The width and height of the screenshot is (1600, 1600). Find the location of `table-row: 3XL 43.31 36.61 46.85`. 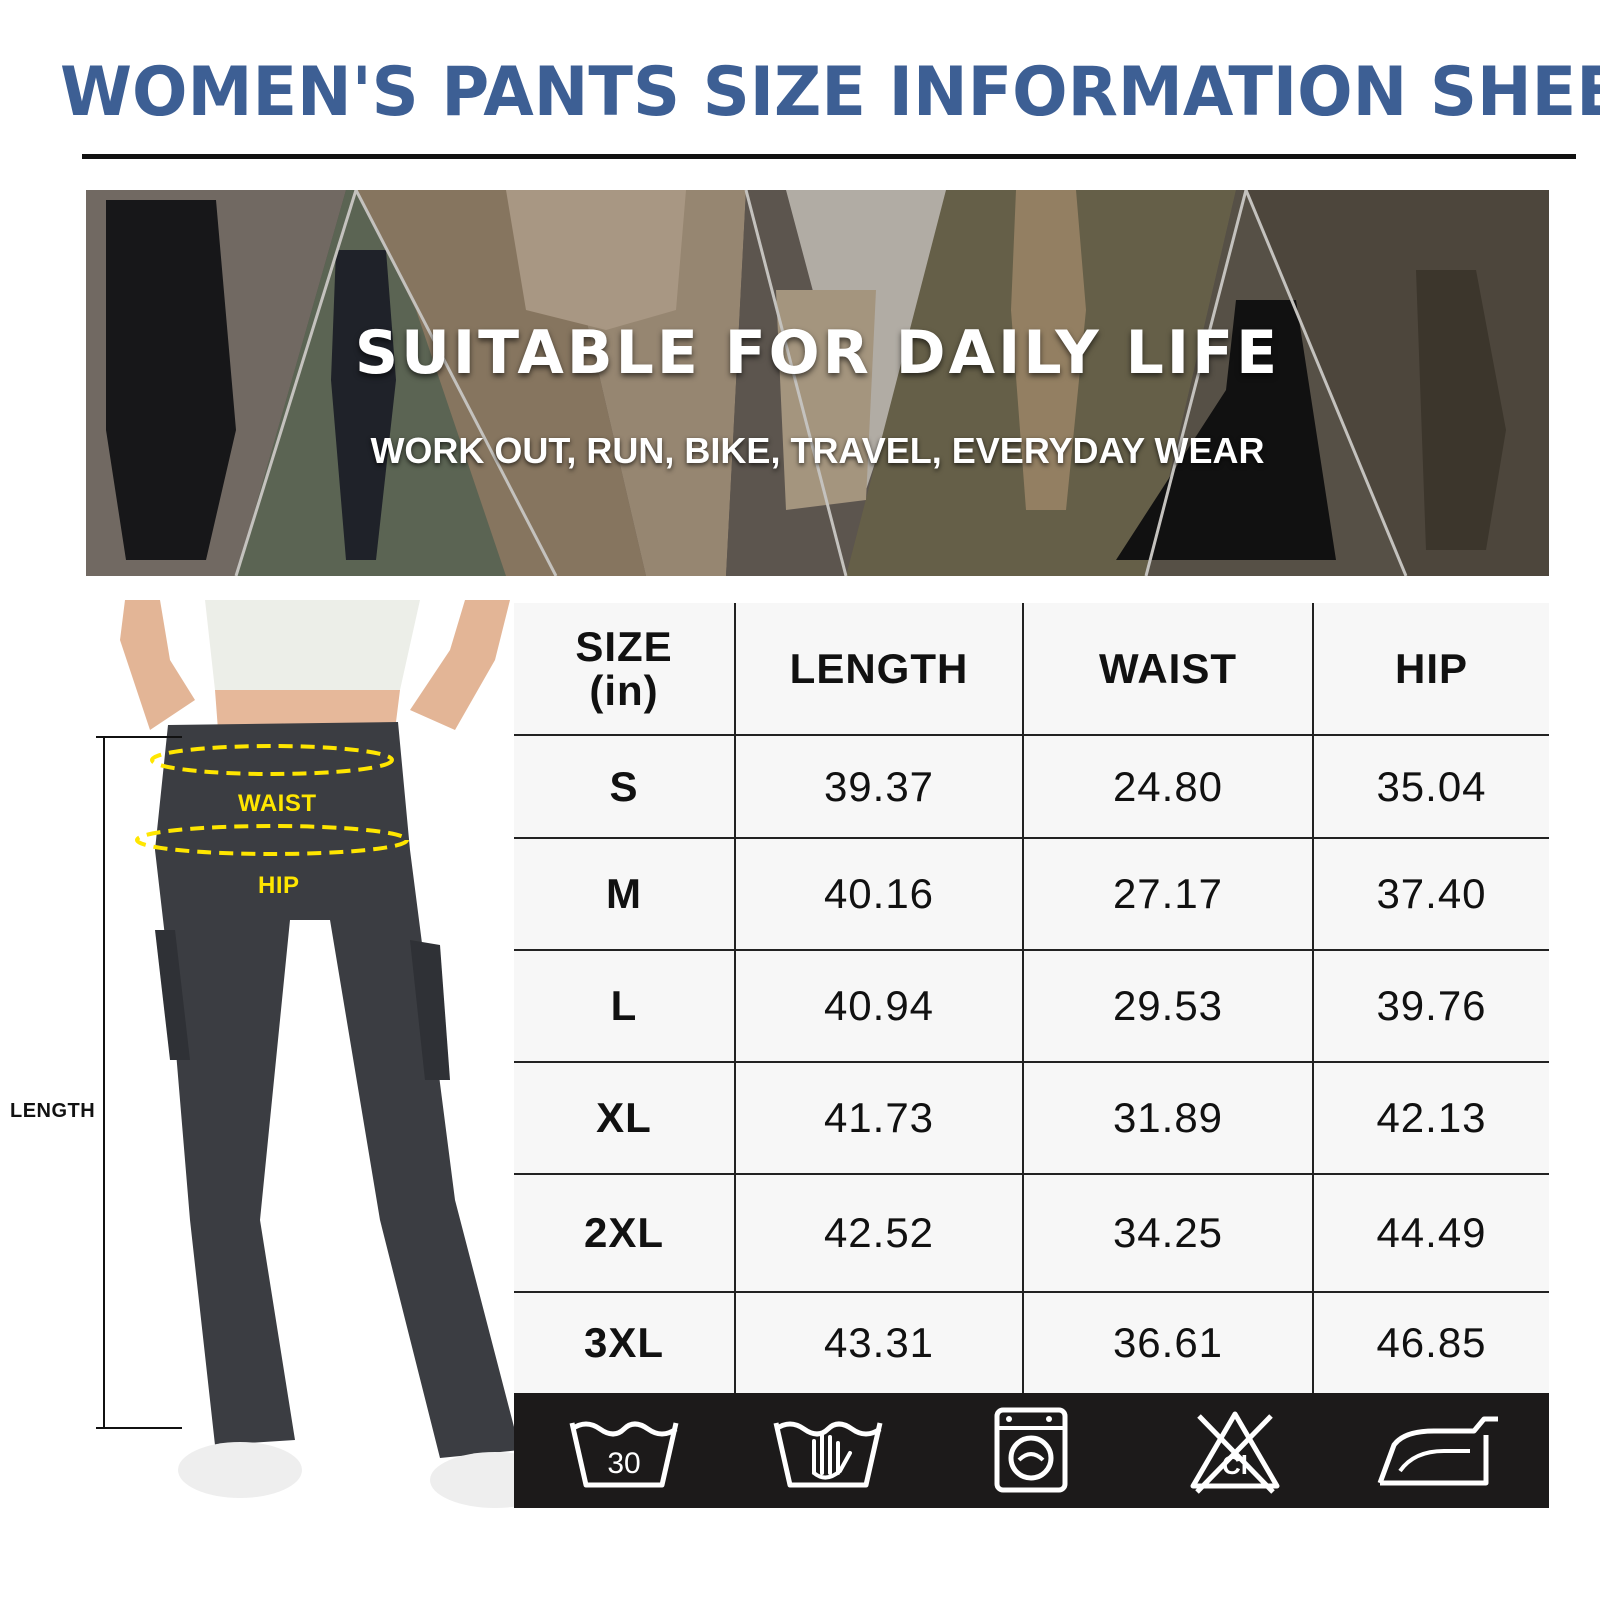

table-row: 3XL 43.31 36.61 46.85 is located at coordinates (1031, 1342).